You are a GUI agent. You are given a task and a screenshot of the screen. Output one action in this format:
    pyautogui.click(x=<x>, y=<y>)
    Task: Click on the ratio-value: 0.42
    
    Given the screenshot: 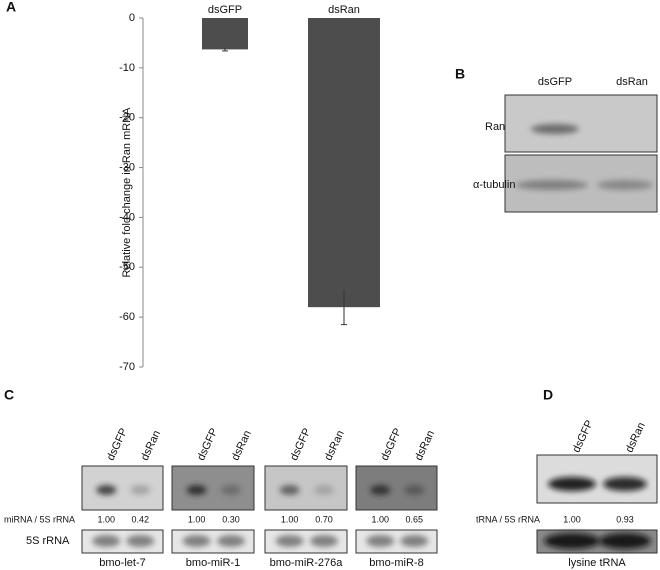 What is the action you would take?
    pyautogui.click(x=141, y=519)
    